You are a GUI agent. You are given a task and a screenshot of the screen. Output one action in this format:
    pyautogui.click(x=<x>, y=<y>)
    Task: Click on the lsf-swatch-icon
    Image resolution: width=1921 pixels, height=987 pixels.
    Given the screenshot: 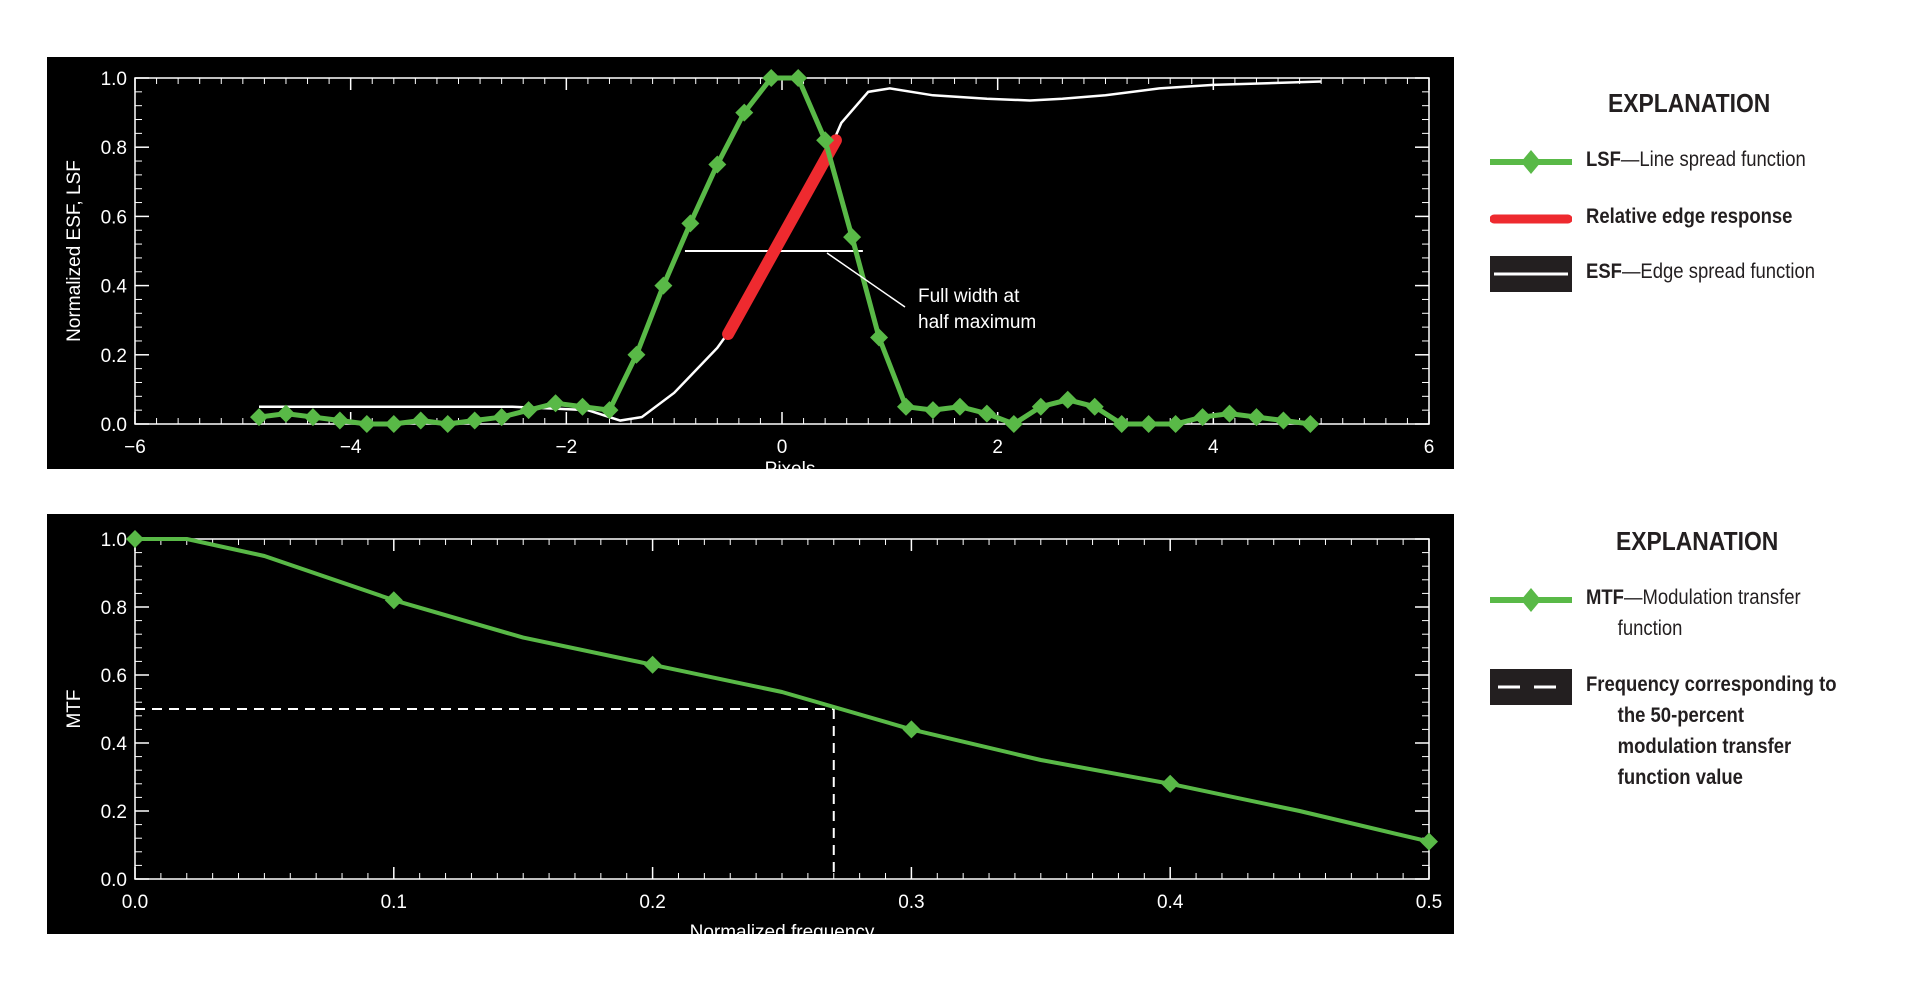 What is the action you would take?
    pyautogui.click(x=1531, y=162)
    